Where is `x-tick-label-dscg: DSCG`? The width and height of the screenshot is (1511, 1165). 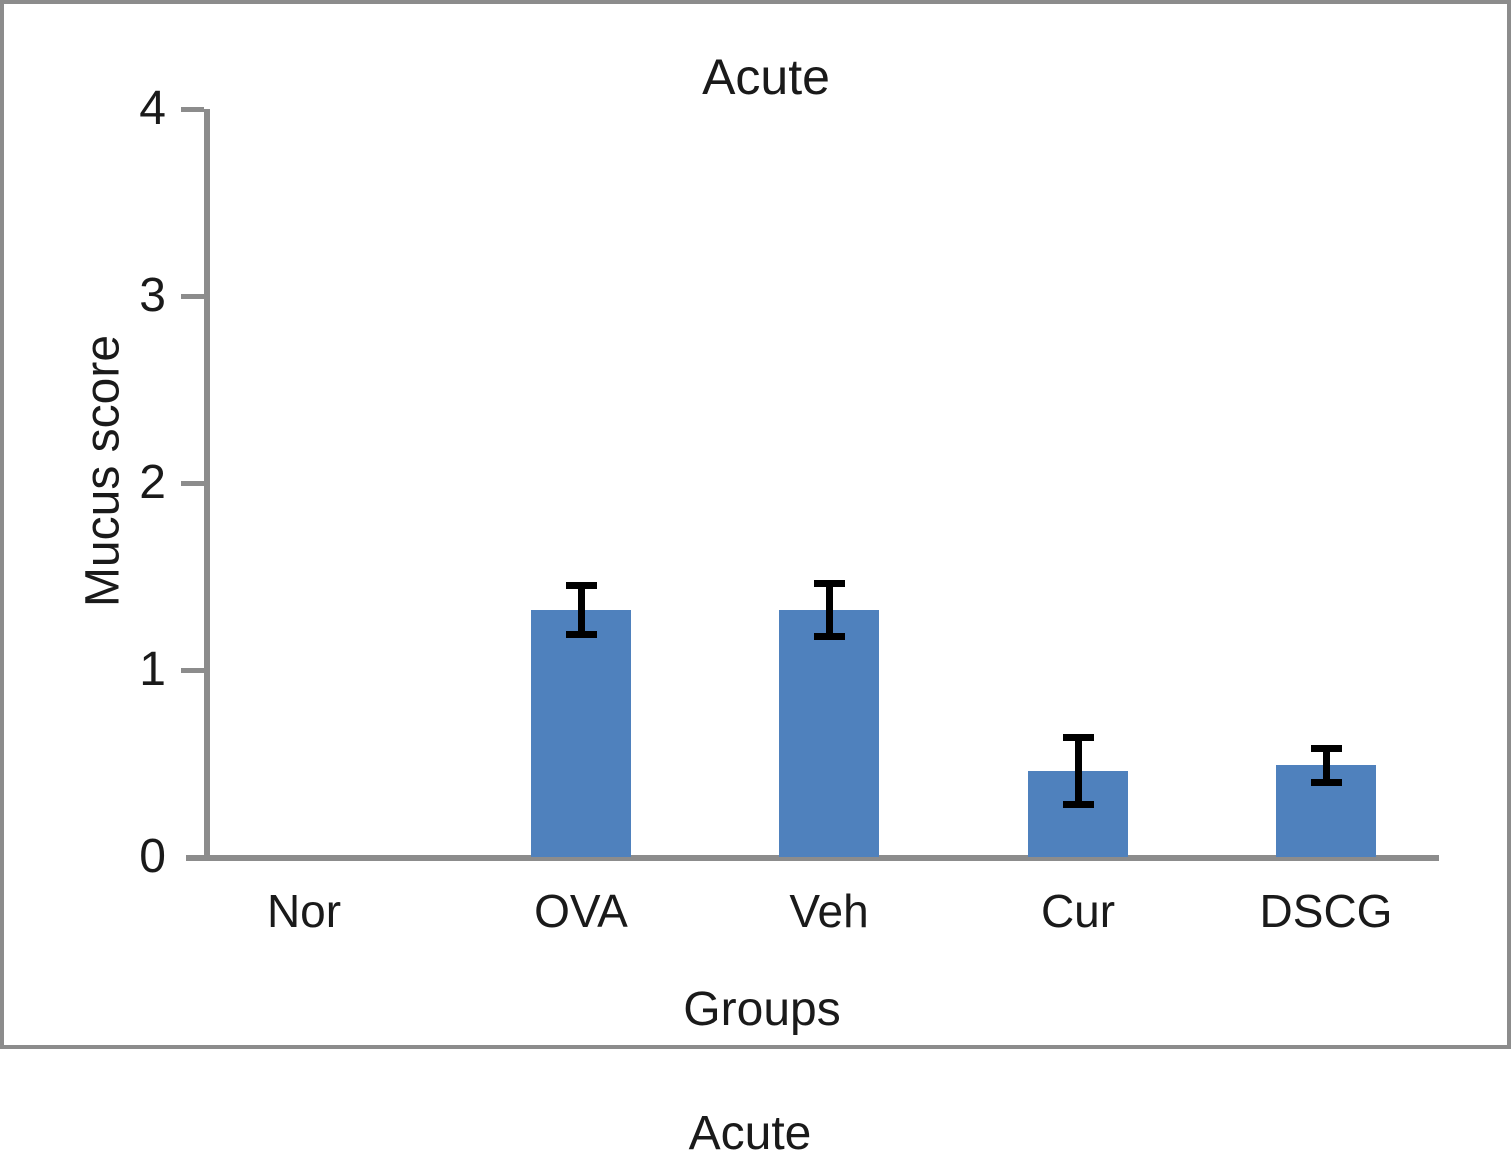
x-tick-label-dscg: DSCG is located at coordinates (1326, 911).